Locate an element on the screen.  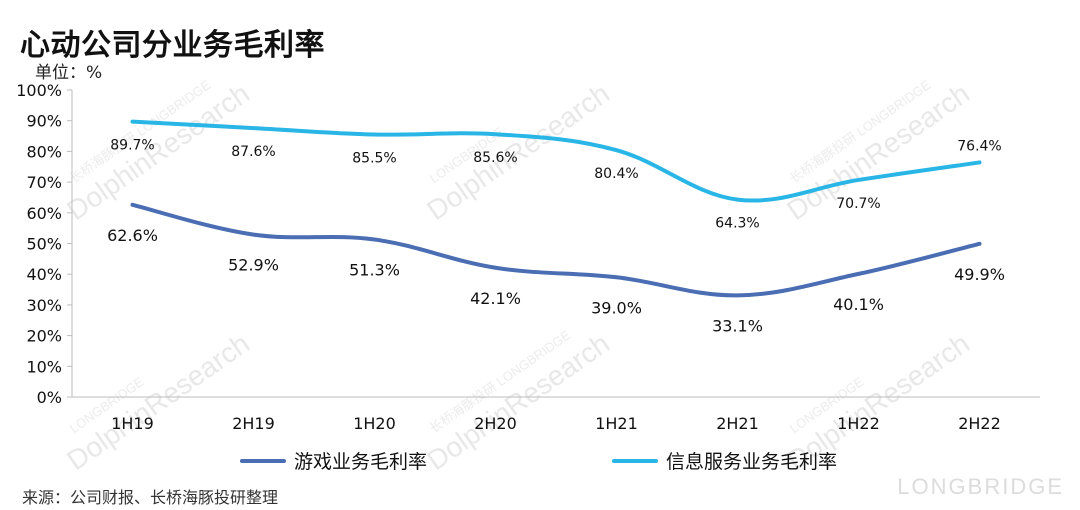
data-label-info: 70.7% is located at coordinates (858, 204).